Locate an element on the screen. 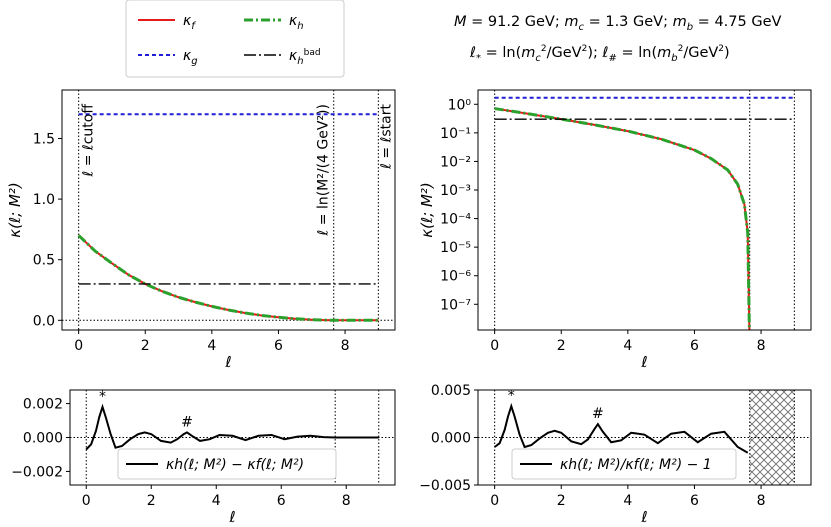 The width and height of the screenshot is (831, 527). y-tick-label: 10⁻⁷ is located at coordinates (455, 305).